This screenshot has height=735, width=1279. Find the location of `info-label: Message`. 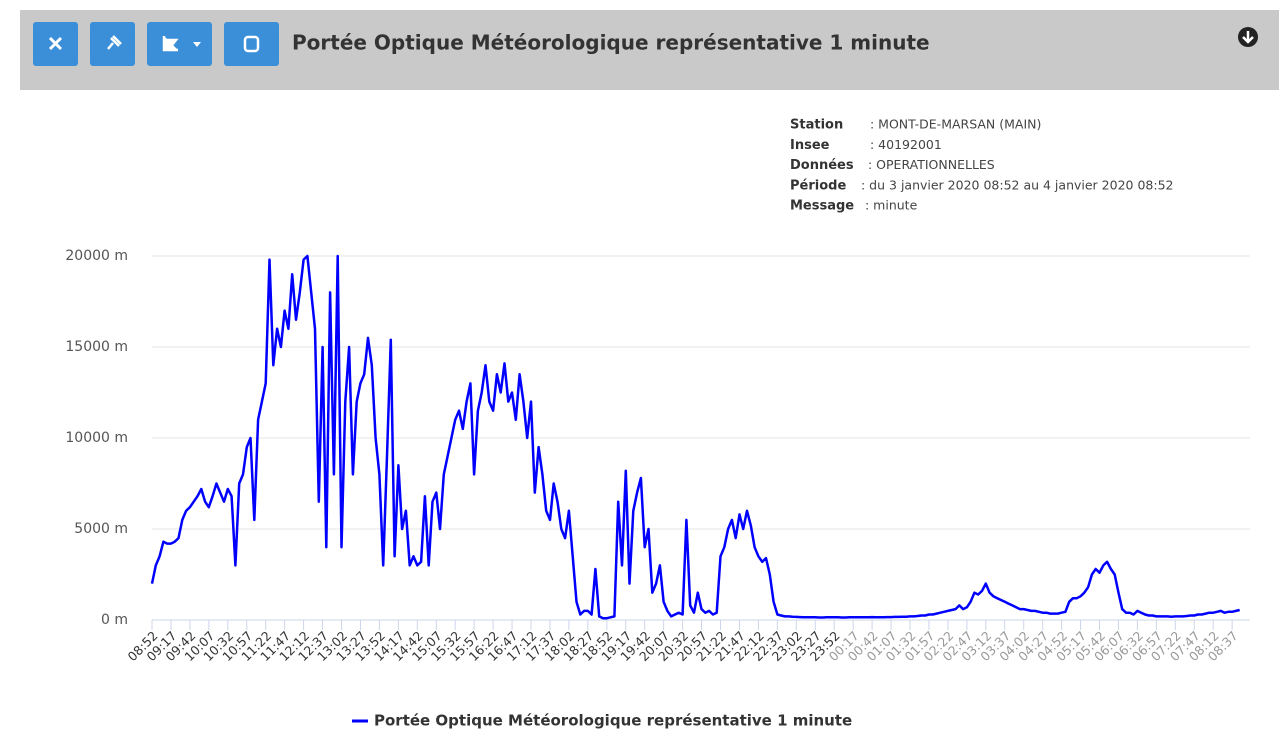

info-label: Message is located at coordinates (822, 206).